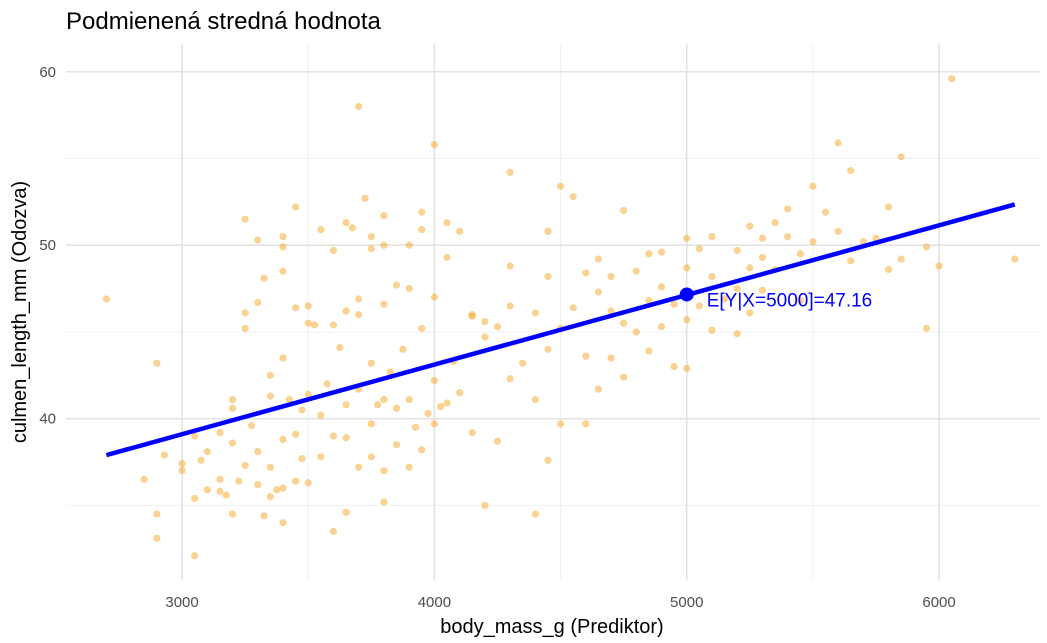  What do you see at coordinates (47, 72) in the screenshot?
I see `y-tick-label: 60` at bounding box center [47, 72].